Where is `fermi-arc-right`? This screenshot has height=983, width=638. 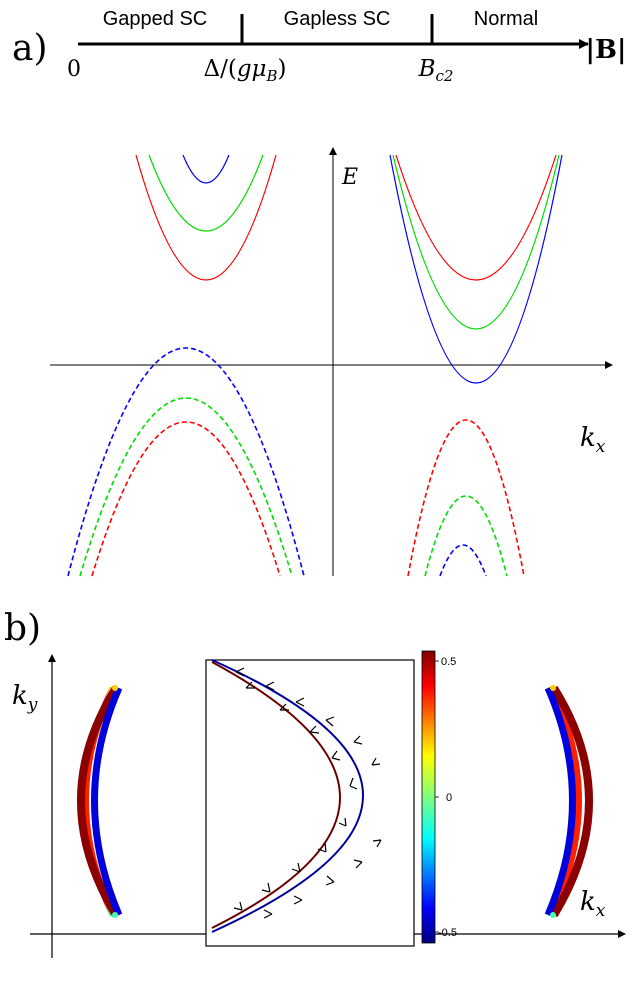
fermi-arc-right is located at coordinates (568, 801).